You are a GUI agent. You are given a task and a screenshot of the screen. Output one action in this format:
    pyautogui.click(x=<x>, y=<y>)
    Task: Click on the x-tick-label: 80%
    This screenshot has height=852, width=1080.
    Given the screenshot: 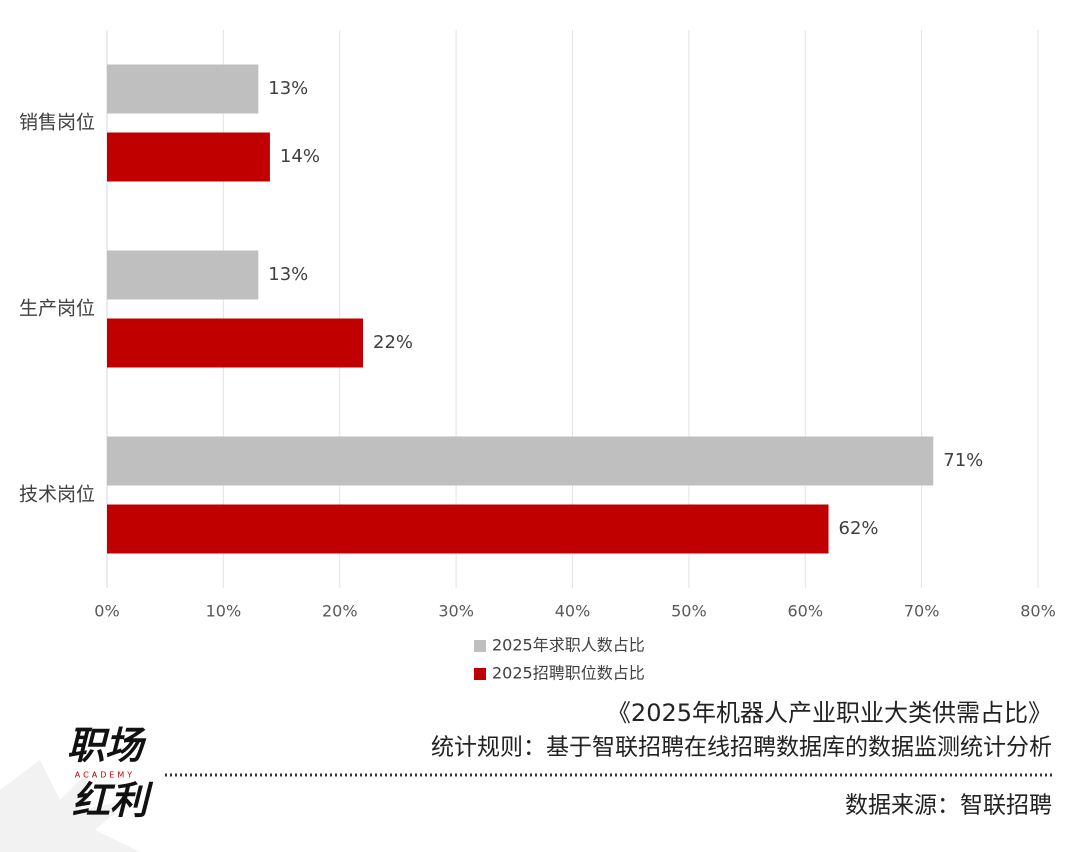 What is the action you would take?
    pyautogui.click(x=1038, y=611)
    